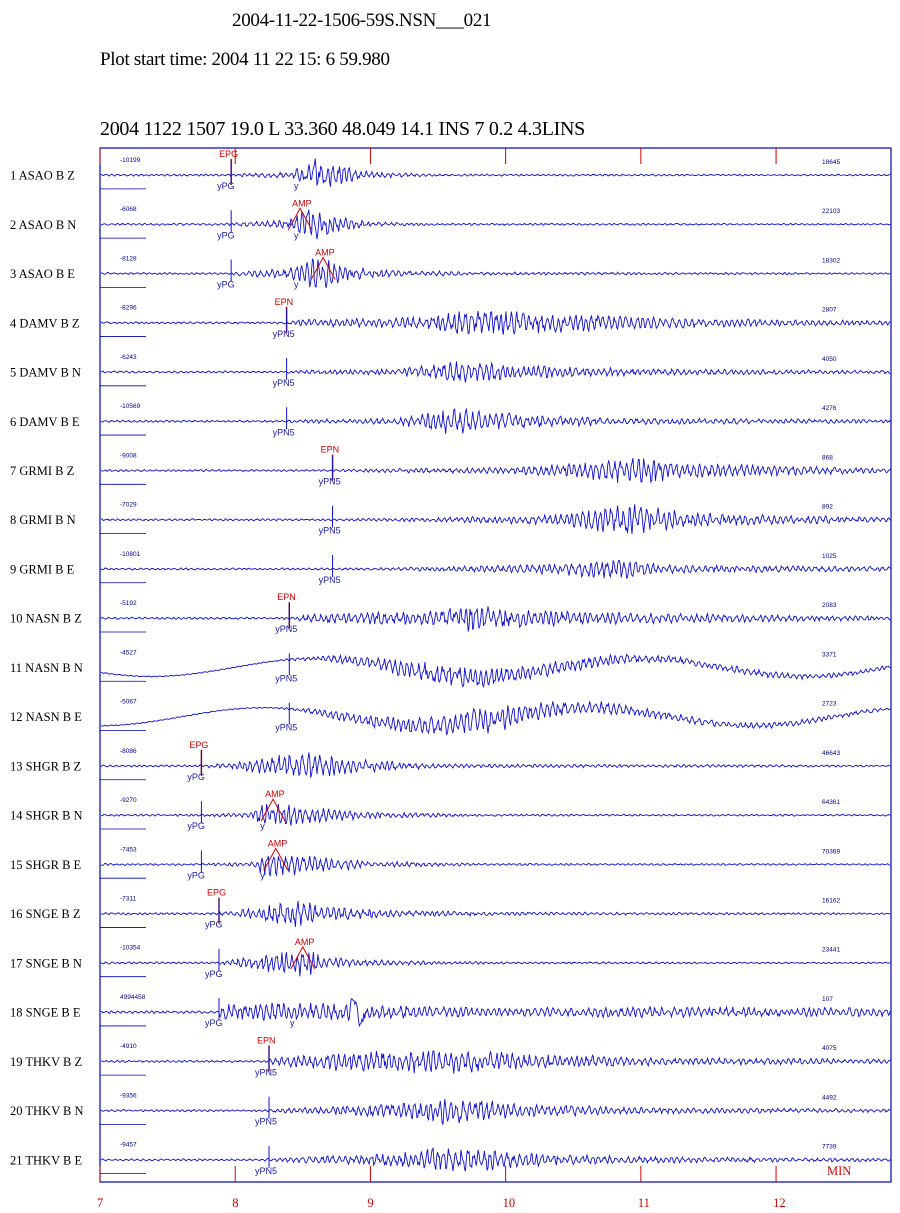 Image resolution: width=900 pixels, height=1213 pixels. Describe the element at coordinates (829, 1048) in the screenshot. I see `channel-max-value: 4075` at that location.